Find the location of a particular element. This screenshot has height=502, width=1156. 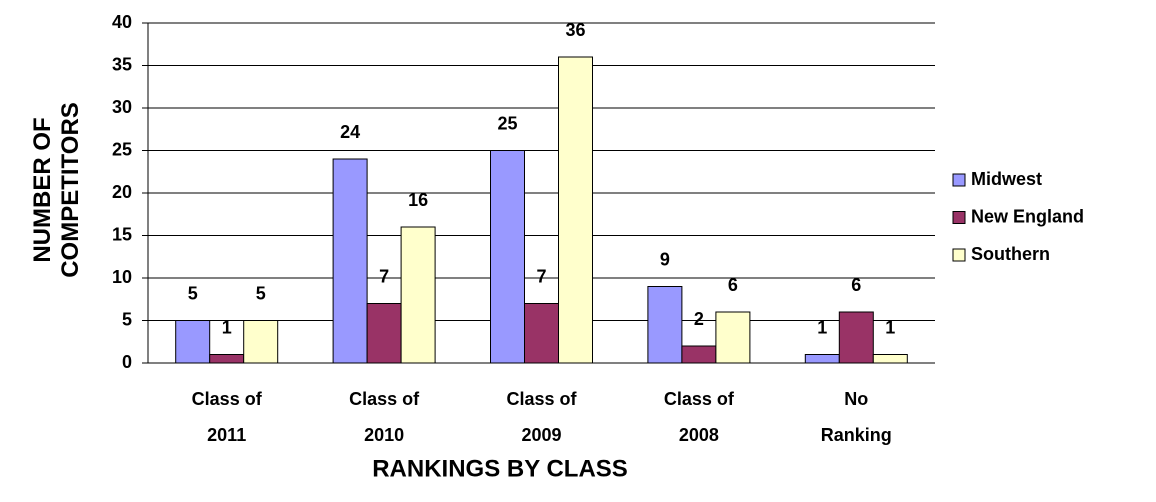

y-tick-label: 25 is located at coordinates (122, 149).